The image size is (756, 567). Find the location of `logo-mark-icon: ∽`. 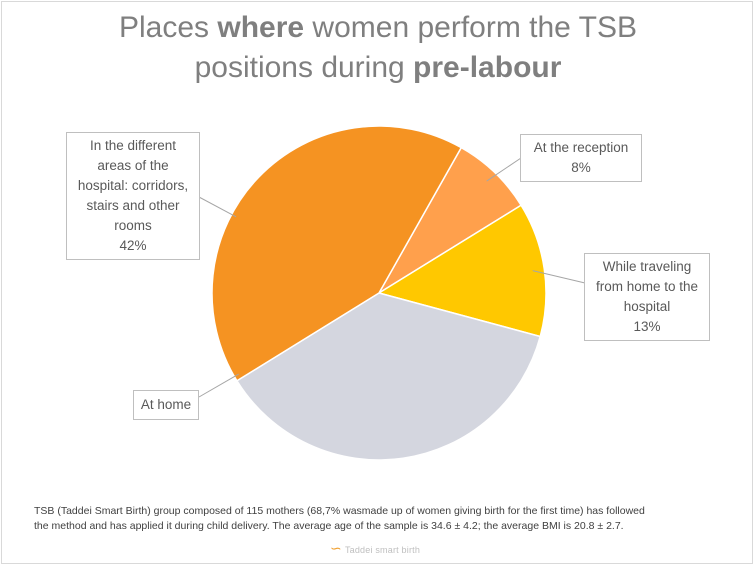

logo-mark-icon: ∽ is located at coordinates (336, 548).